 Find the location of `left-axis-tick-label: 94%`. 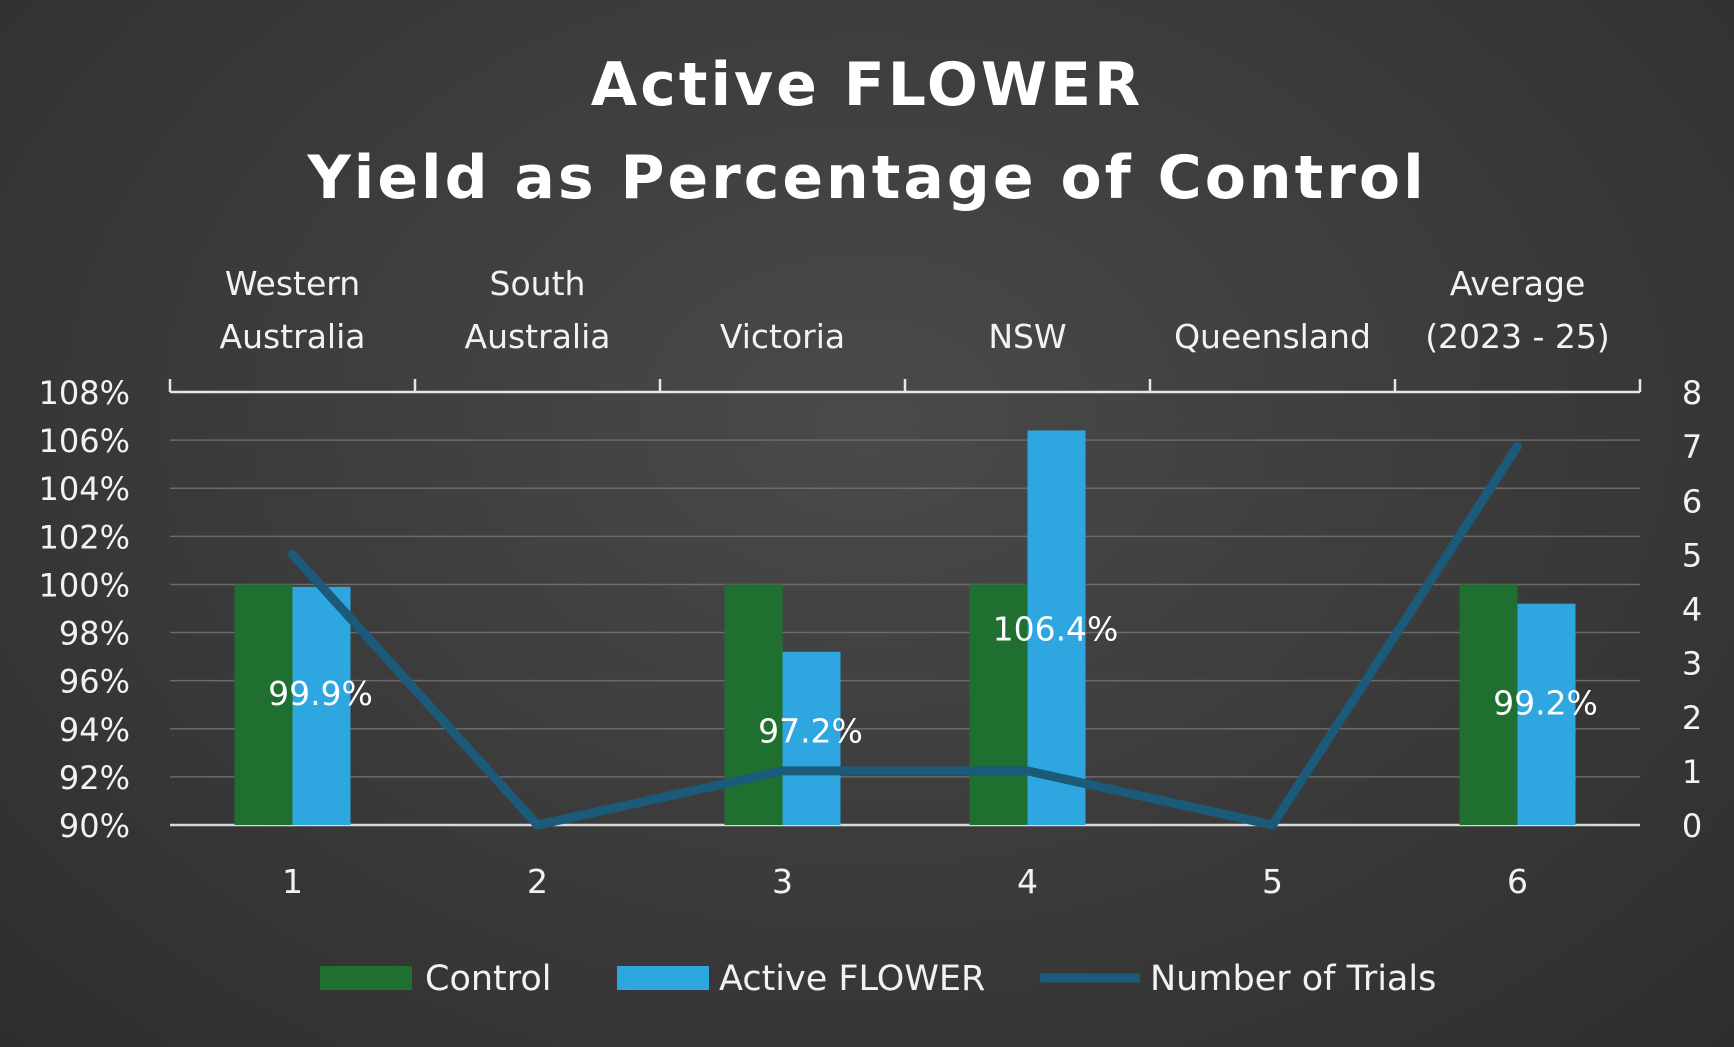

left-axis-tick-label: 94% is located at coordinates (94, 730).